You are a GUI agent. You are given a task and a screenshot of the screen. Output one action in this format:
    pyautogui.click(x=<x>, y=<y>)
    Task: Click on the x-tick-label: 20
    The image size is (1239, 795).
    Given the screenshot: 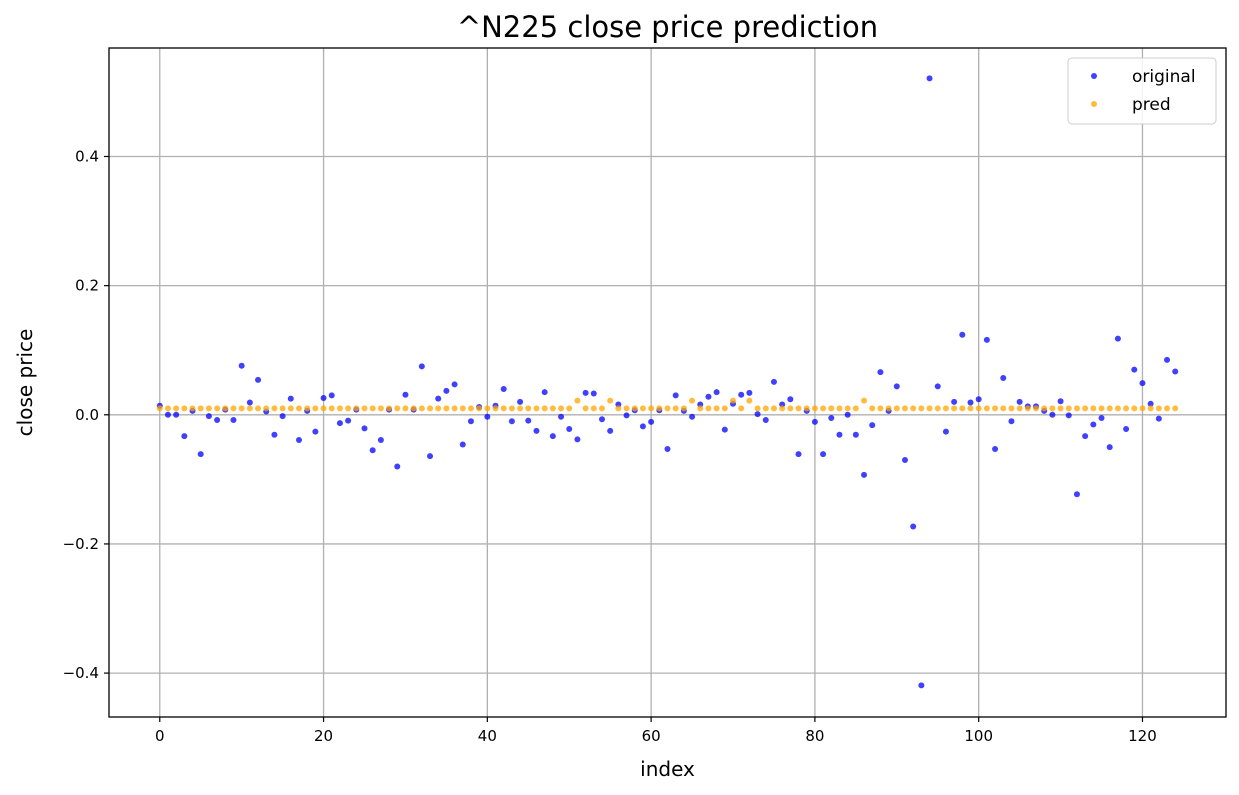 What is the action you would take?
    pyautogui.click(x=323, y=736)
    